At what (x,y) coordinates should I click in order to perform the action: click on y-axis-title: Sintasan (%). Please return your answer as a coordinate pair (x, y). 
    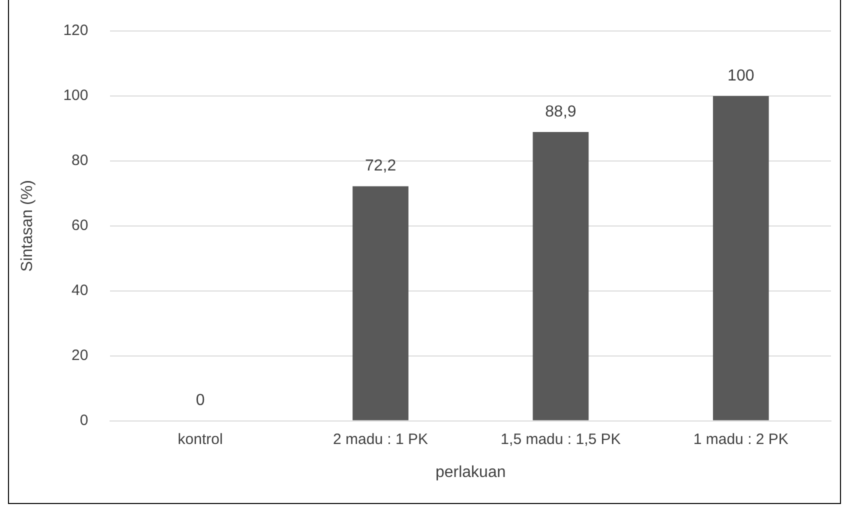
    Looking at the image, I should click on (27, 226).